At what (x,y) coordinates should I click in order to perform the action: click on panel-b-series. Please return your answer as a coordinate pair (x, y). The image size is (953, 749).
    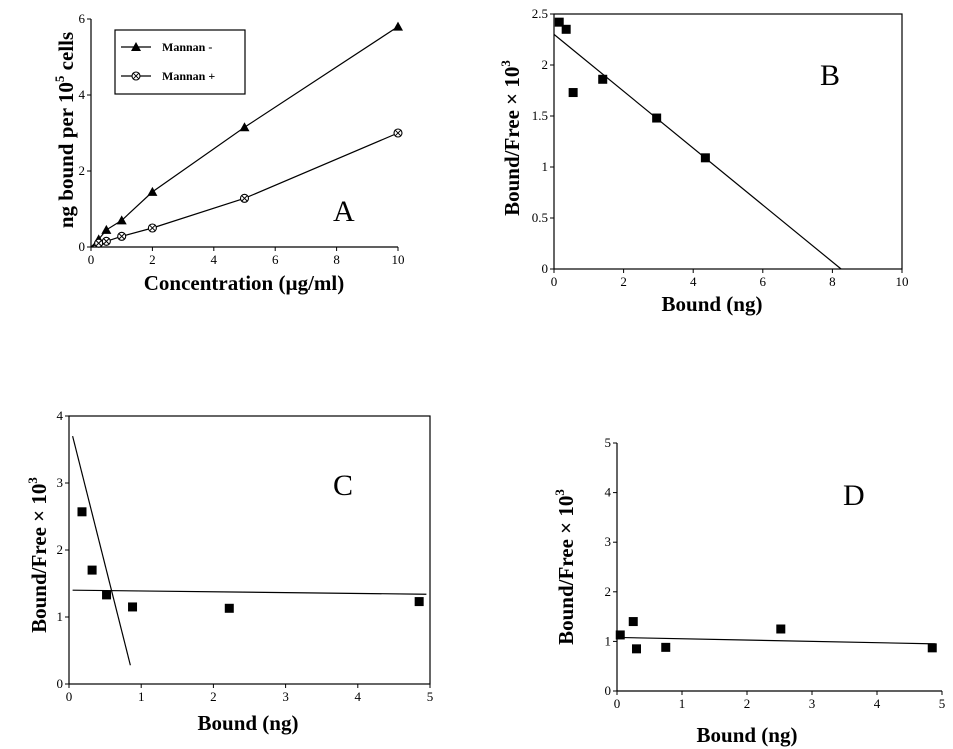
    Looking at the image, I should click on (697, 143).